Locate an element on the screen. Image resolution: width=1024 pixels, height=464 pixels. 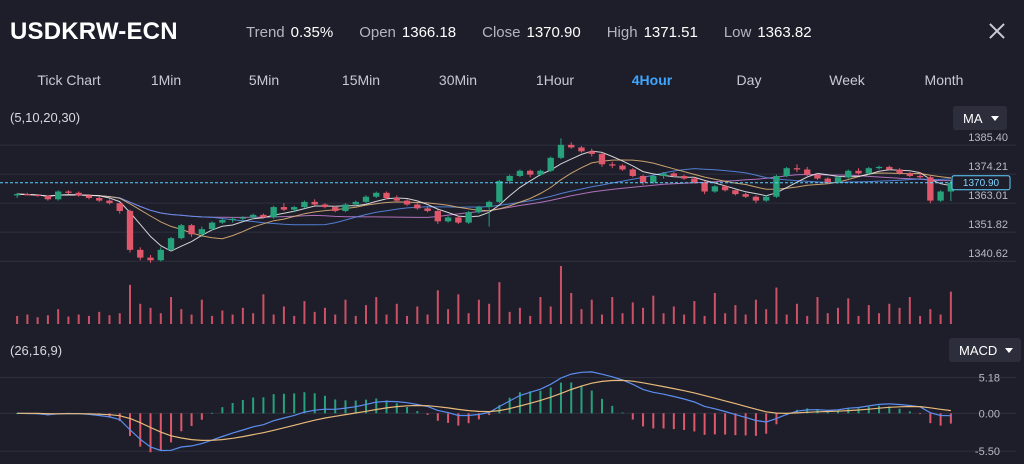
sub-indicator-dropdown: MACD is located at coordinates (985, 350).